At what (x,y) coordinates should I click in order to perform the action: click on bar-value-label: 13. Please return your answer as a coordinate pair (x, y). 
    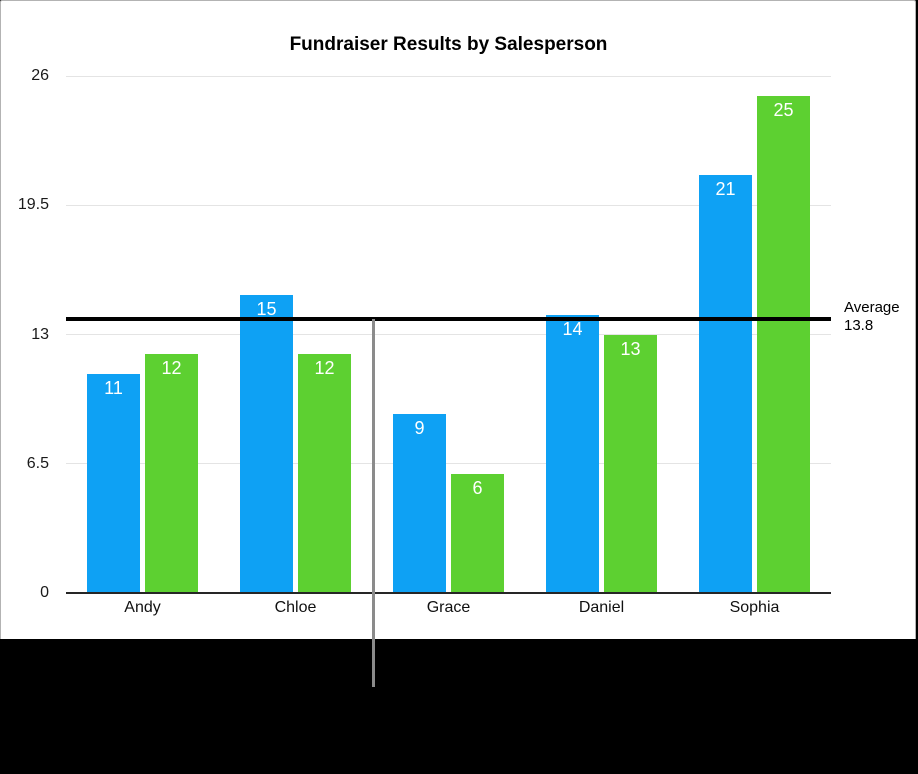
    Looking at the image, I should click on (630, 348).